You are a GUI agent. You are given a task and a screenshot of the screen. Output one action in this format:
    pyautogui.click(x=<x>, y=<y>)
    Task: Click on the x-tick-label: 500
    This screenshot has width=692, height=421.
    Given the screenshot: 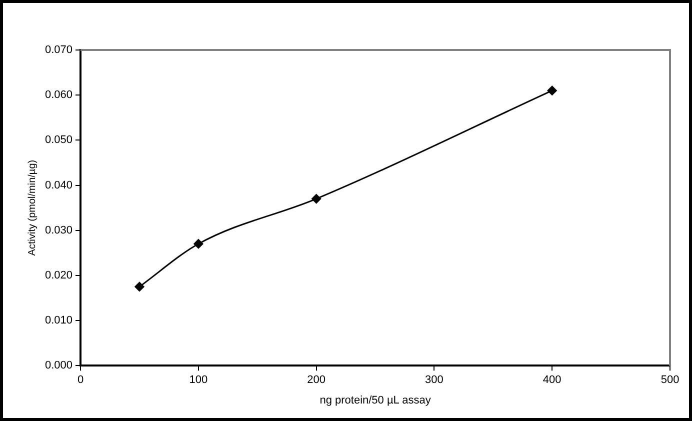 What is the action you would take?
    pyautogui.click(x=670, y=380)
    